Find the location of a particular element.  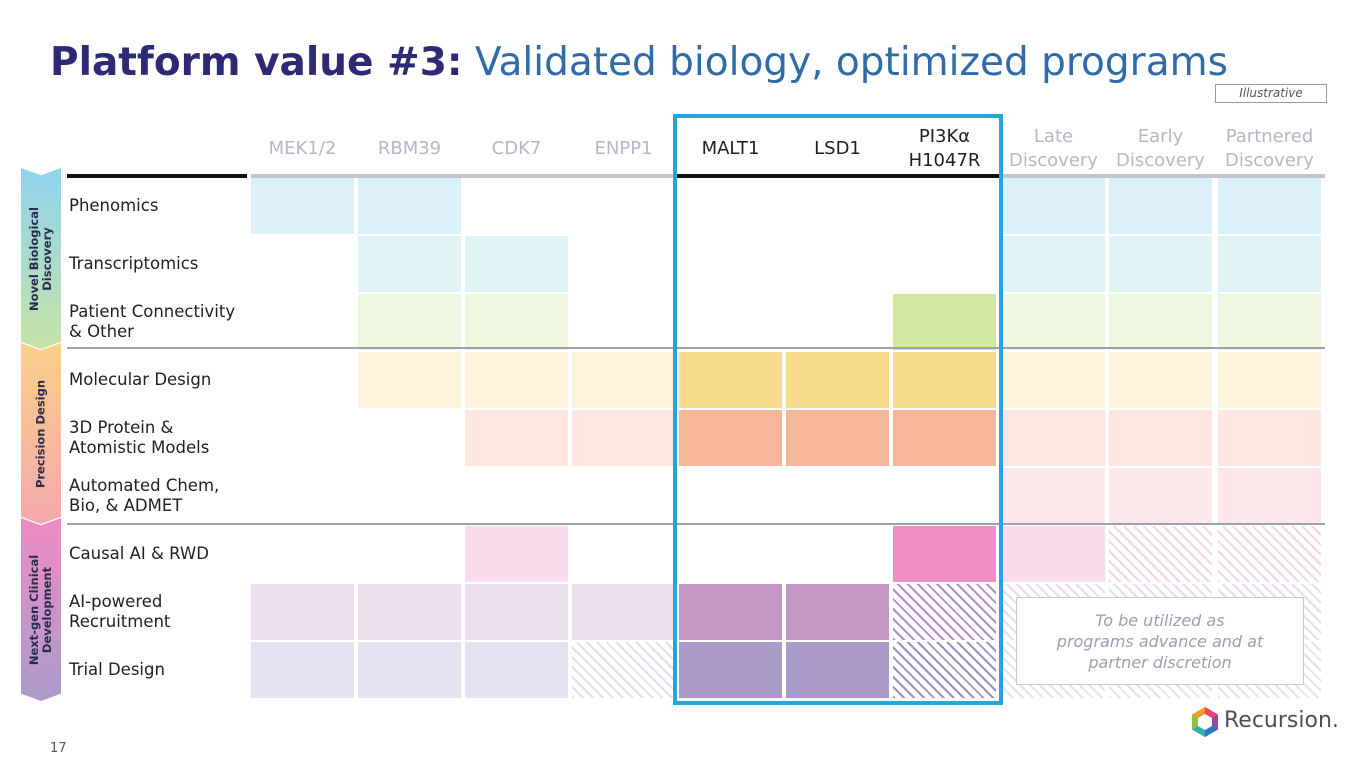

column-header-partnered: Partnered Discovery is located at coordinates (1269, 148).